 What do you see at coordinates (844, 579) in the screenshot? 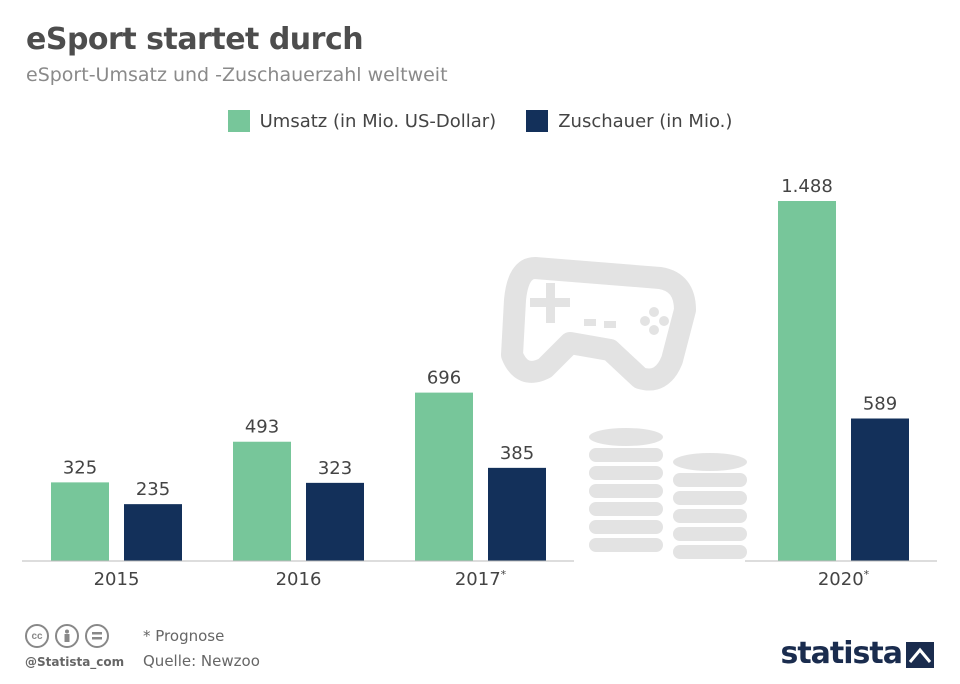
I see `tick-label-3: 2020*` at bounding box center [844, 579].